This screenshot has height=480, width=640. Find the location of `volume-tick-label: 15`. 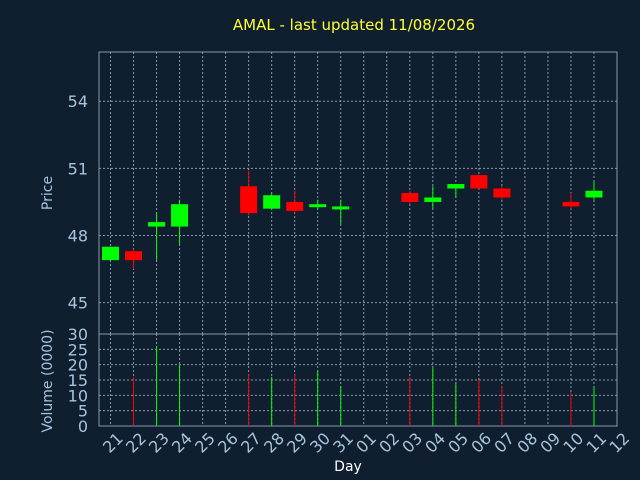

volume-tick-label: 15 is located at coordinates (78, 380).